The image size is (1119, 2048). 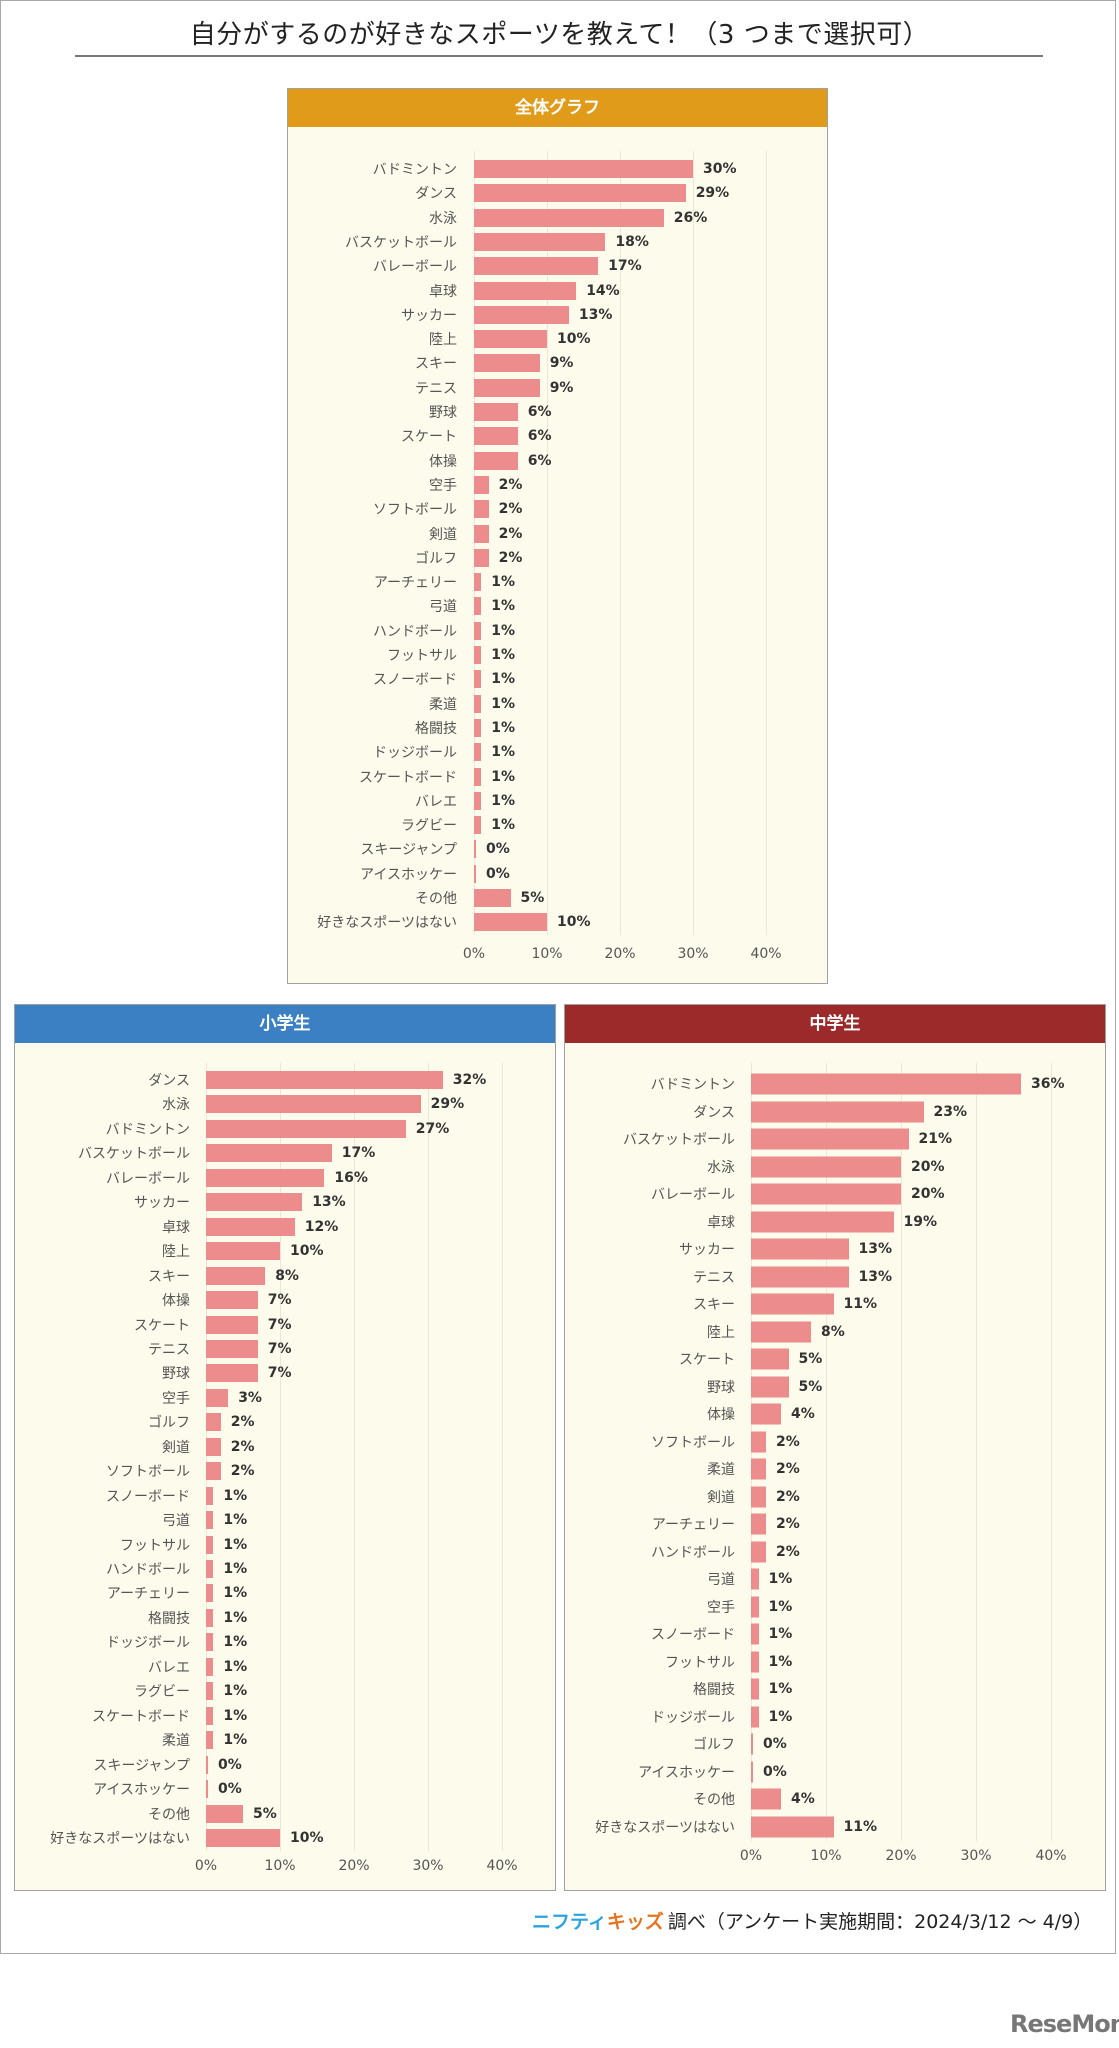 What do you see at coordinates (880, 1922) in the screenshot?
I see `survey-period-text: 調べ（アンケート実施期間：2024/3/12 ～ 4/9）` at bounding box center [880, 1922].